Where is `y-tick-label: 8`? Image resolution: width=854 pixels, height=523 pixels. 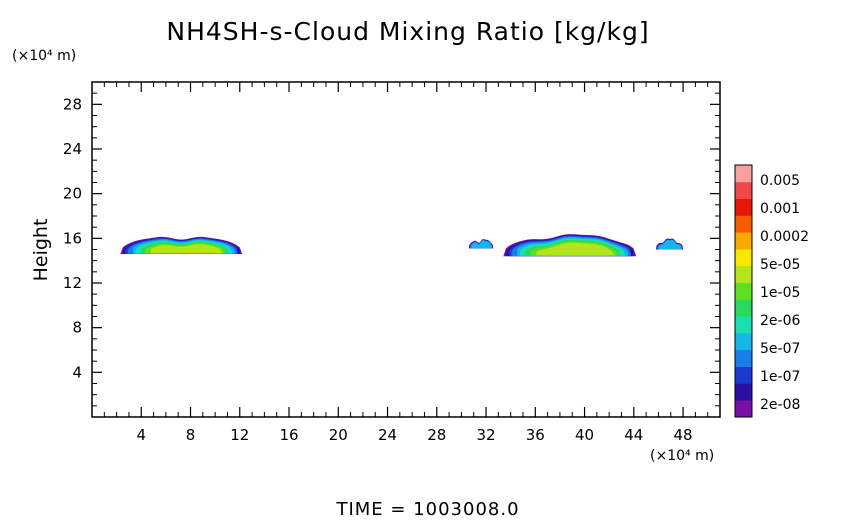 y-tick-label: 8 is located at coordinates (77, 328).